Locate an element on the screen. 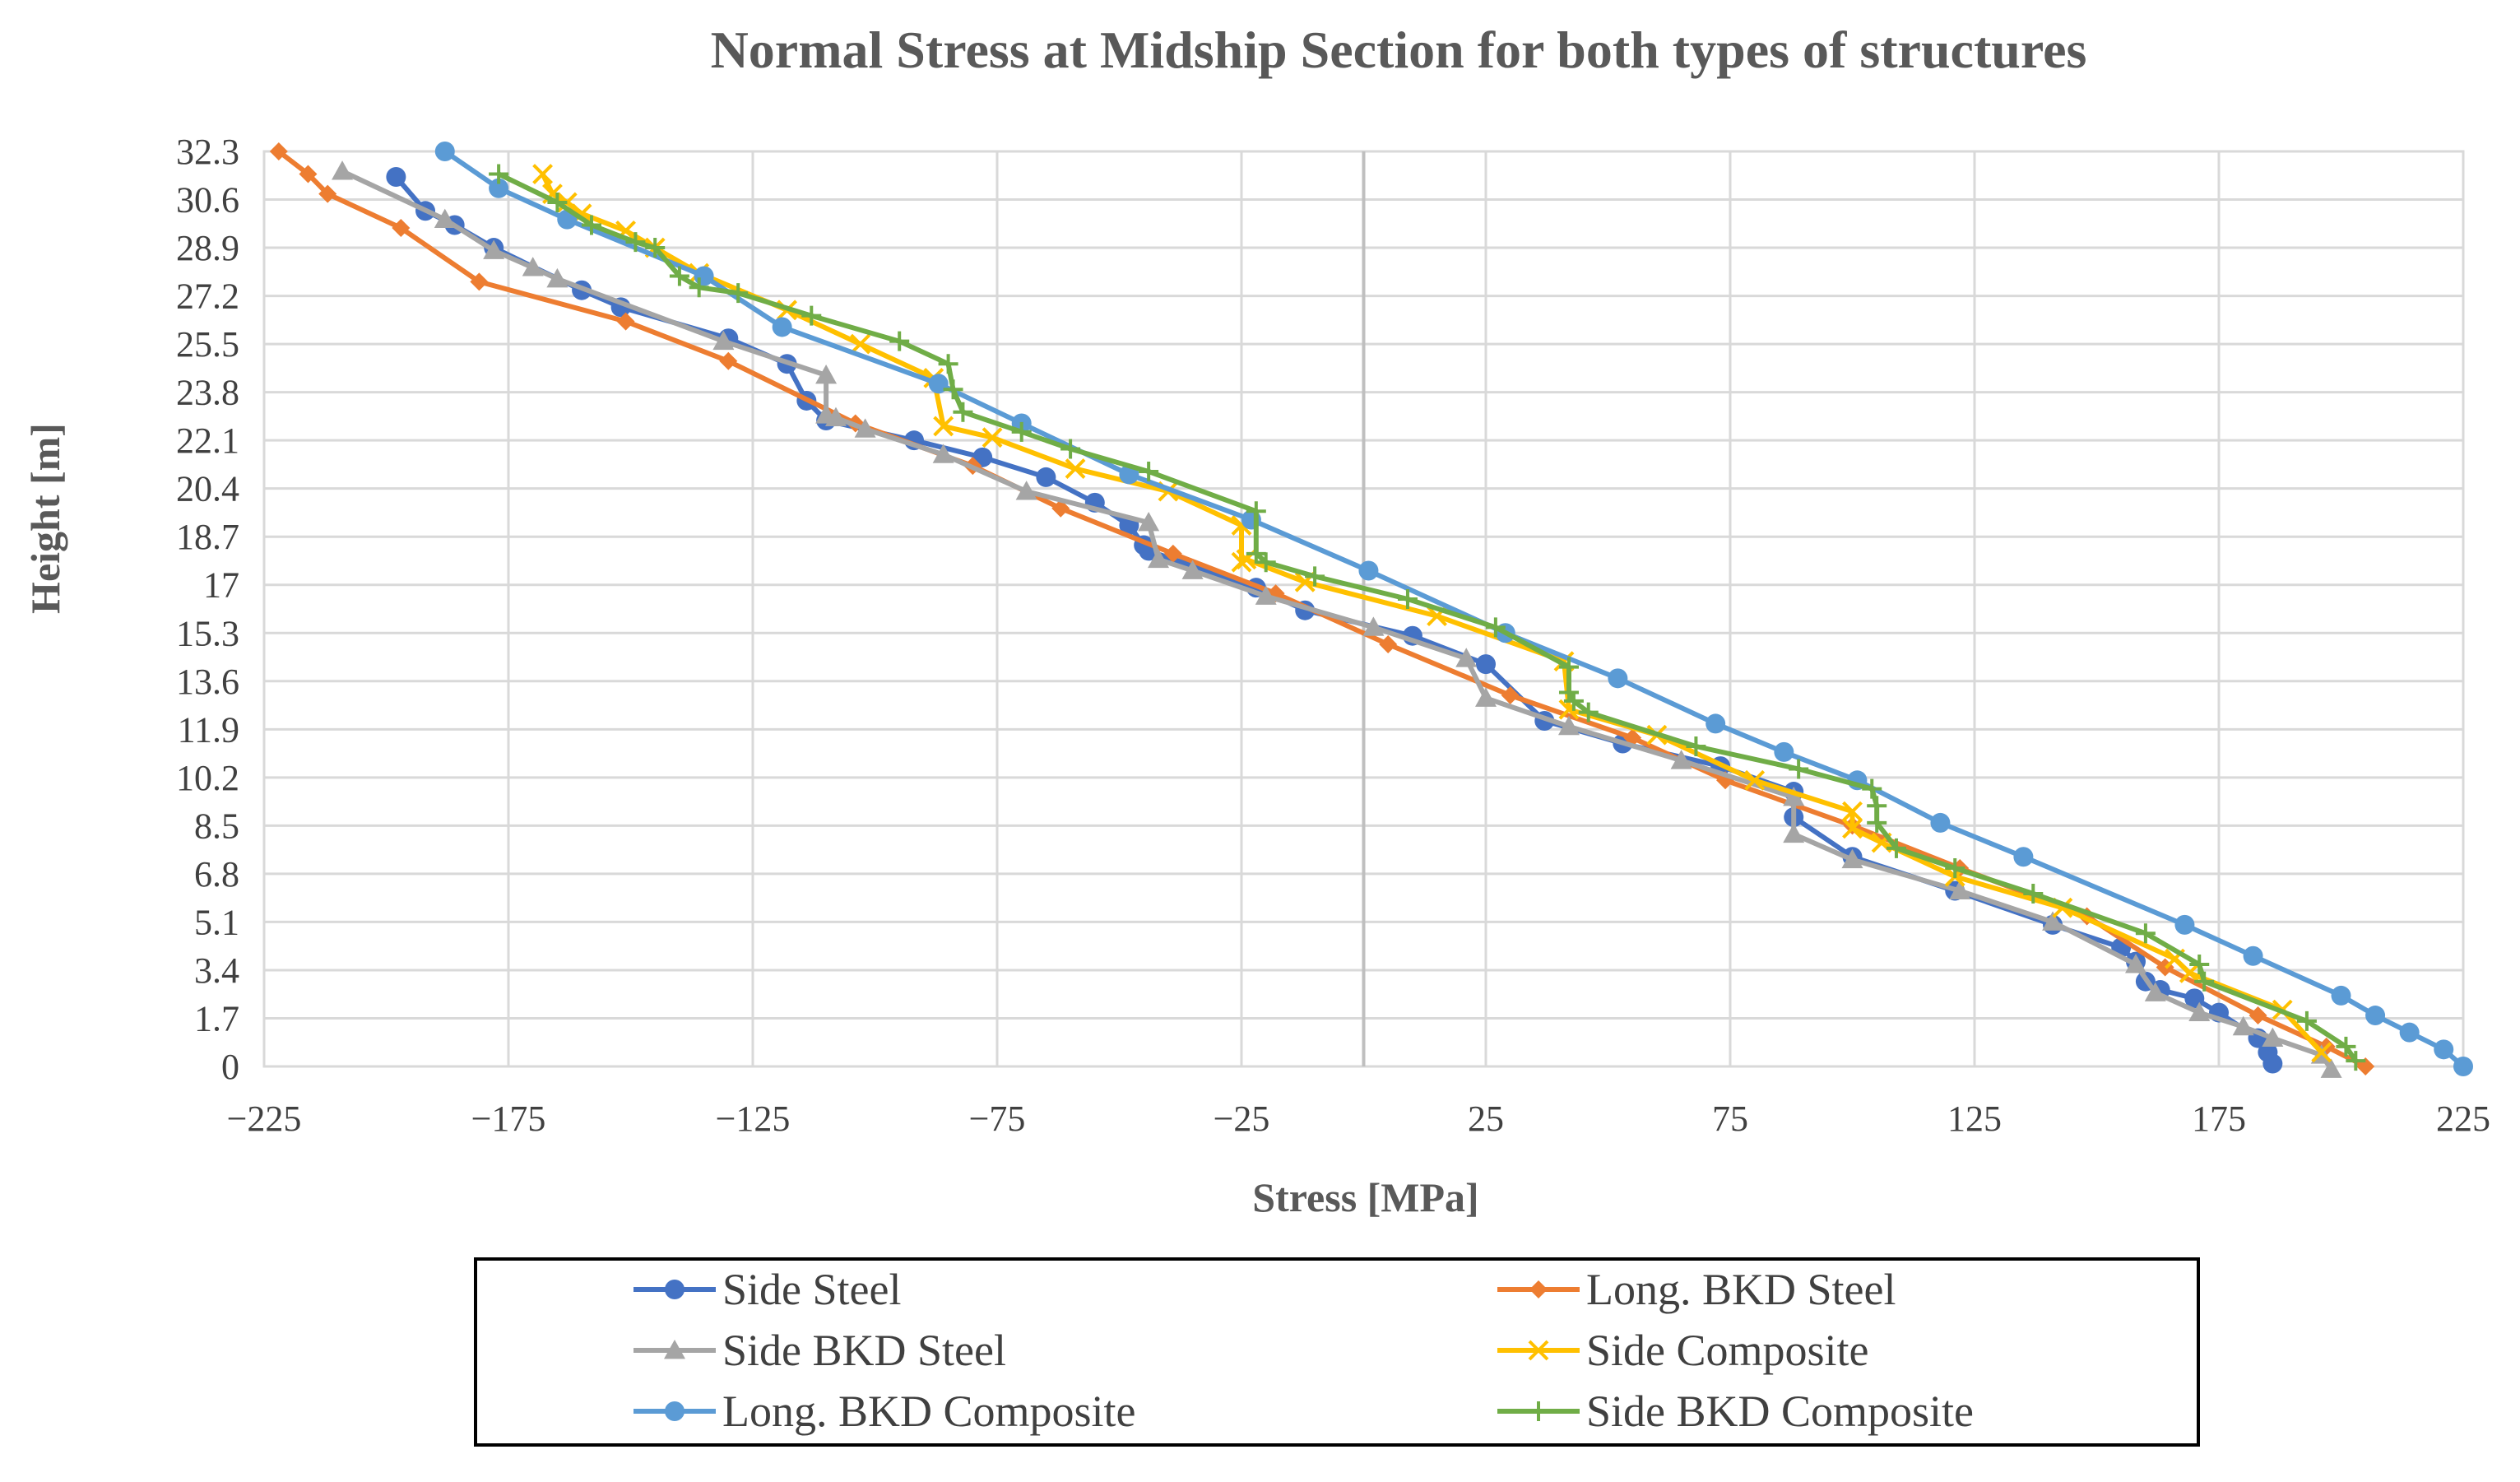 The width and height of the screenshot is (2520, 1482). legend-item: Long. BKD Composite is located at coordinates (884, 1412).